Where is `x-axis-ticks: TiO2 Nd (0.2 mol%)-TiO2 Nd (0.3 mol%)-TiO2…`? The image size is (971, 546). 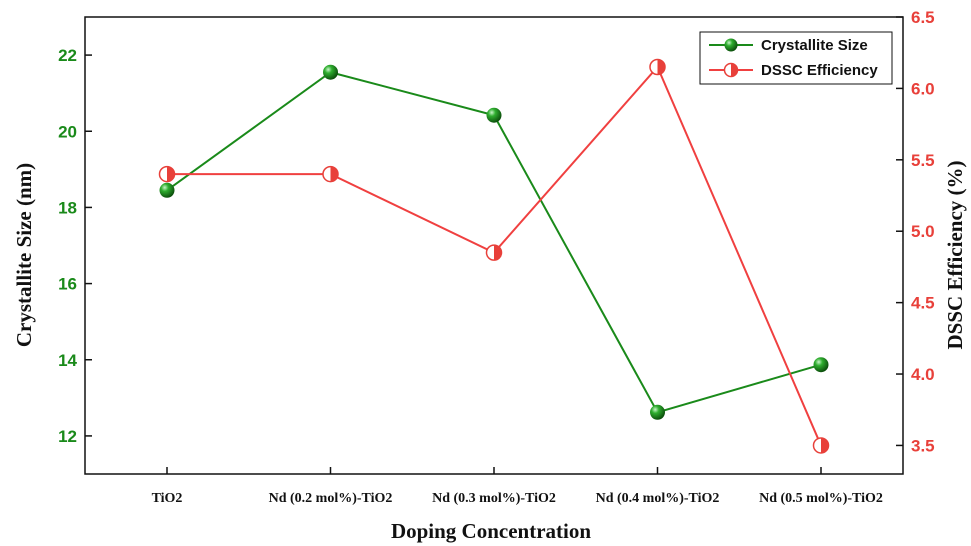
x-axis-ticks: TiO2 Nd (0.2 mol%)-TiO2 Nd (0.3 mol%)-TiO2… is located at coordinates (517, 486).